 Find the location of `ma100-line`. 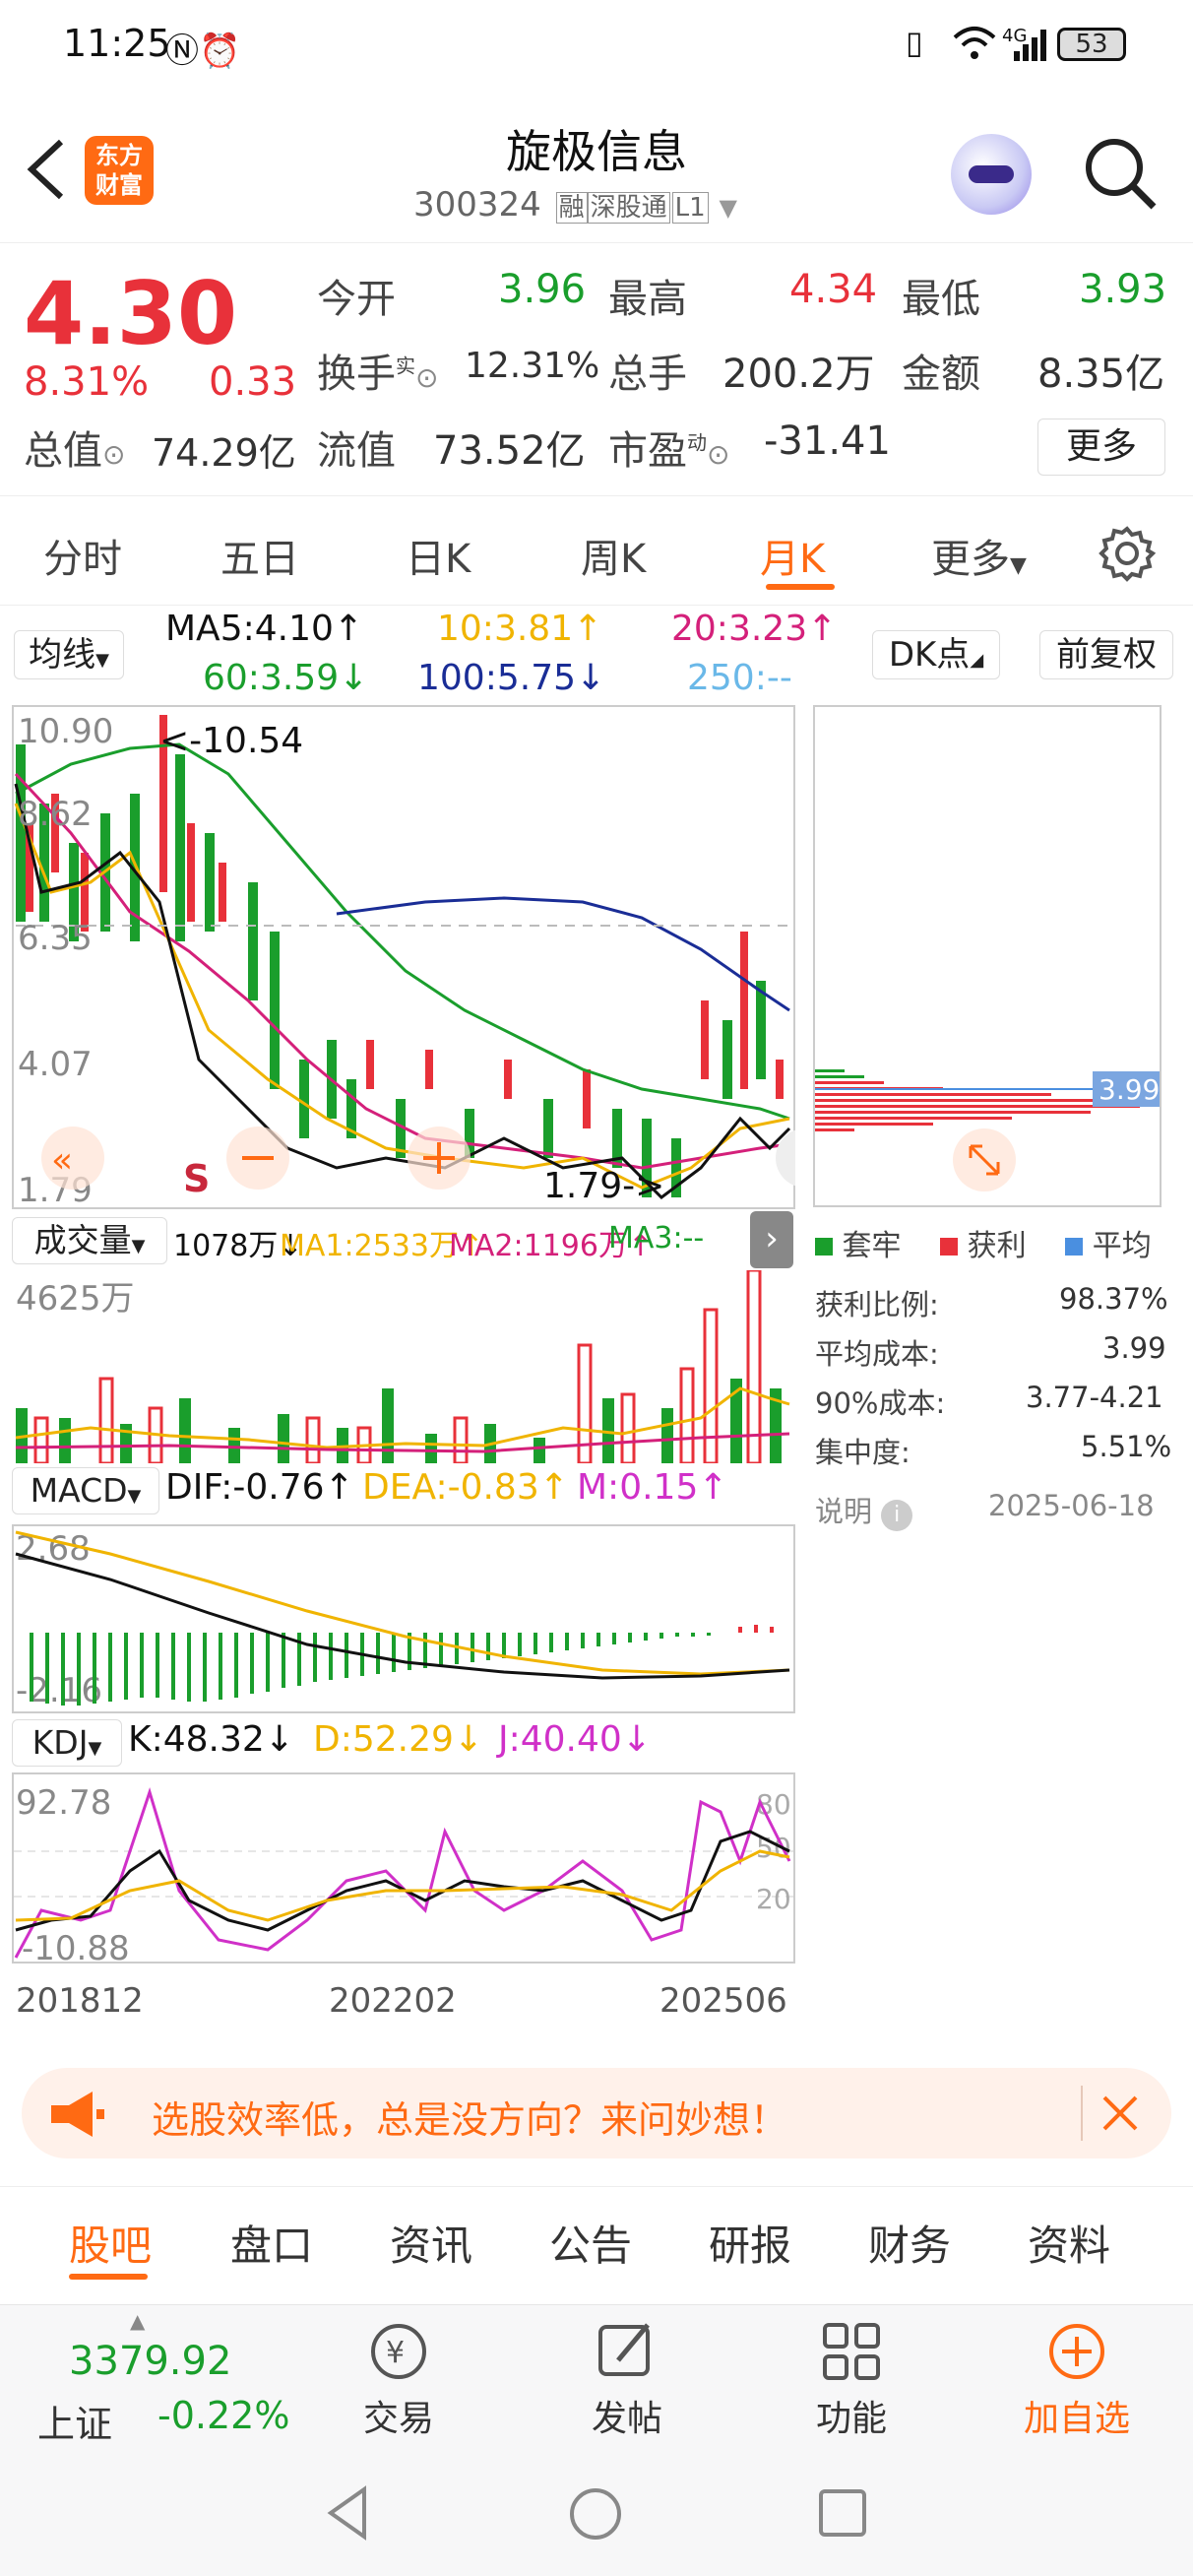

ma100-line is located at coordinates (563, 954).